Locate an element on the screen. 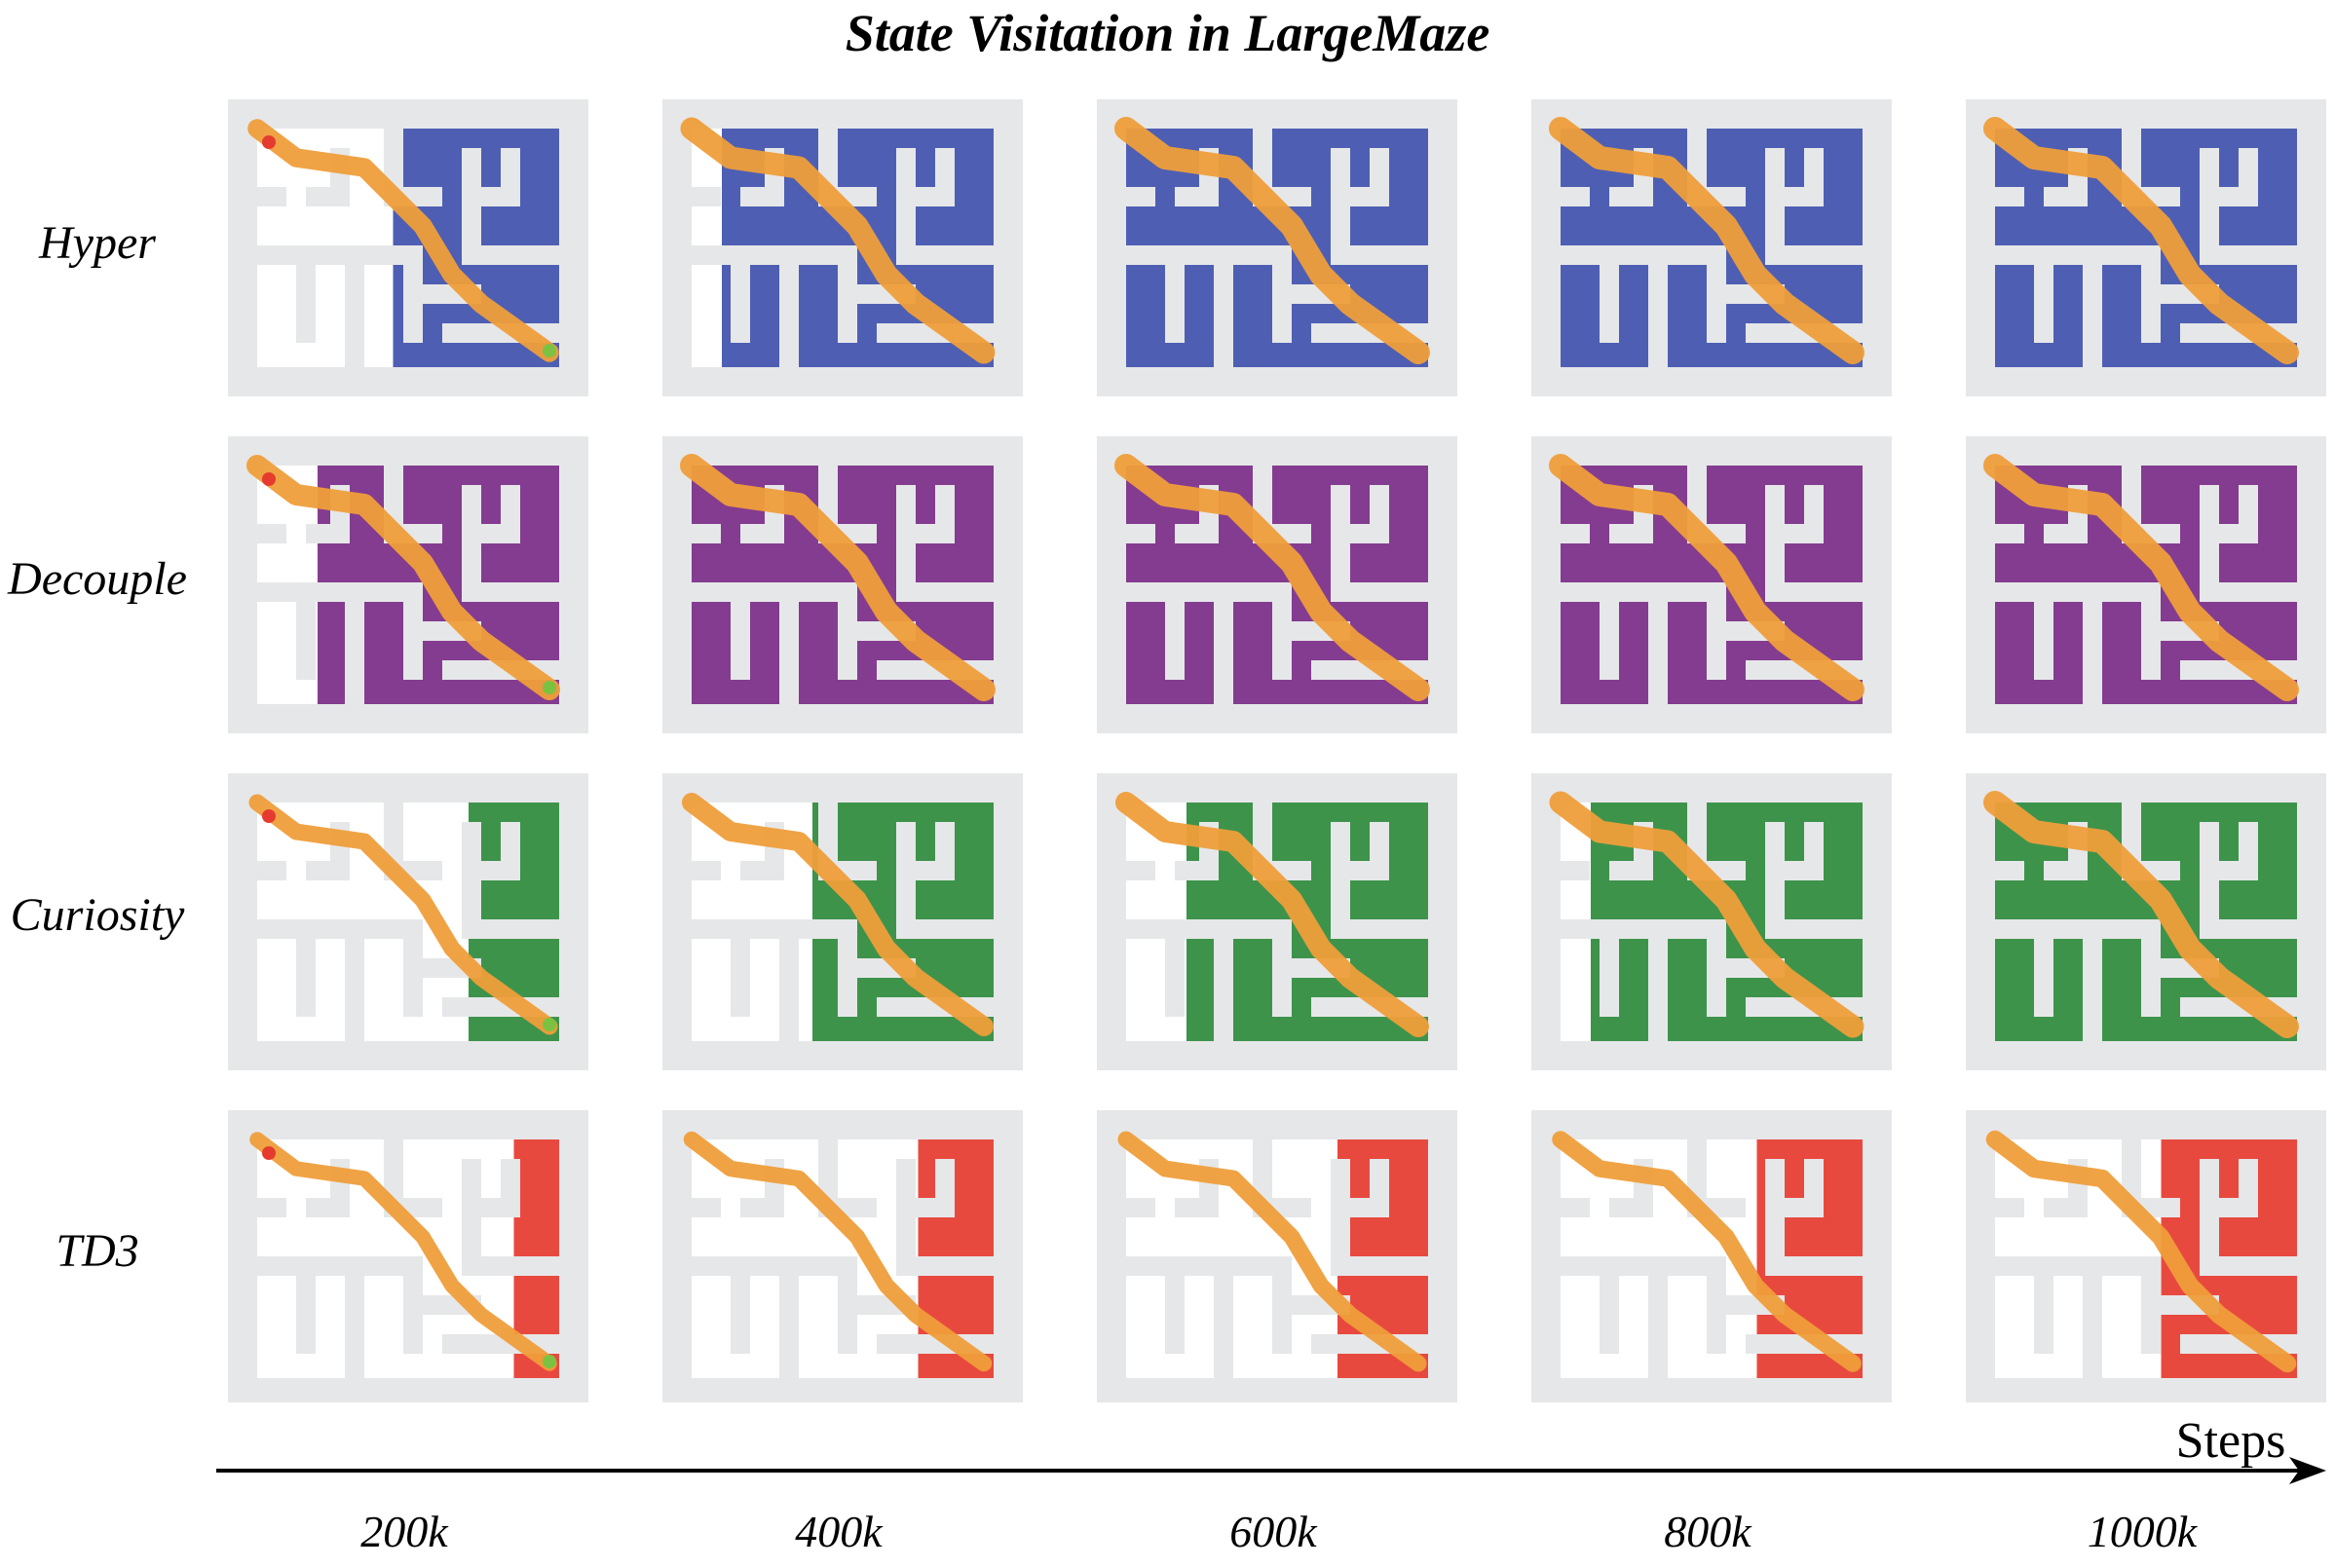  maze-panel-decouple-600k is located at coordinates (1277, 584).